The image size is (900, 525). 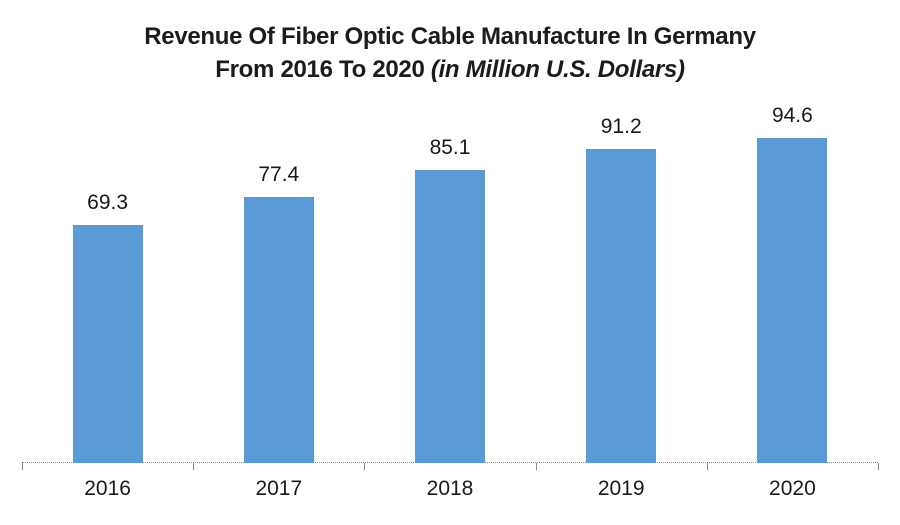 What do you see at coordinates (108, 202) in the screenshot?
I see `bar-value-label: 69.3` at bounding box center [108, 202].